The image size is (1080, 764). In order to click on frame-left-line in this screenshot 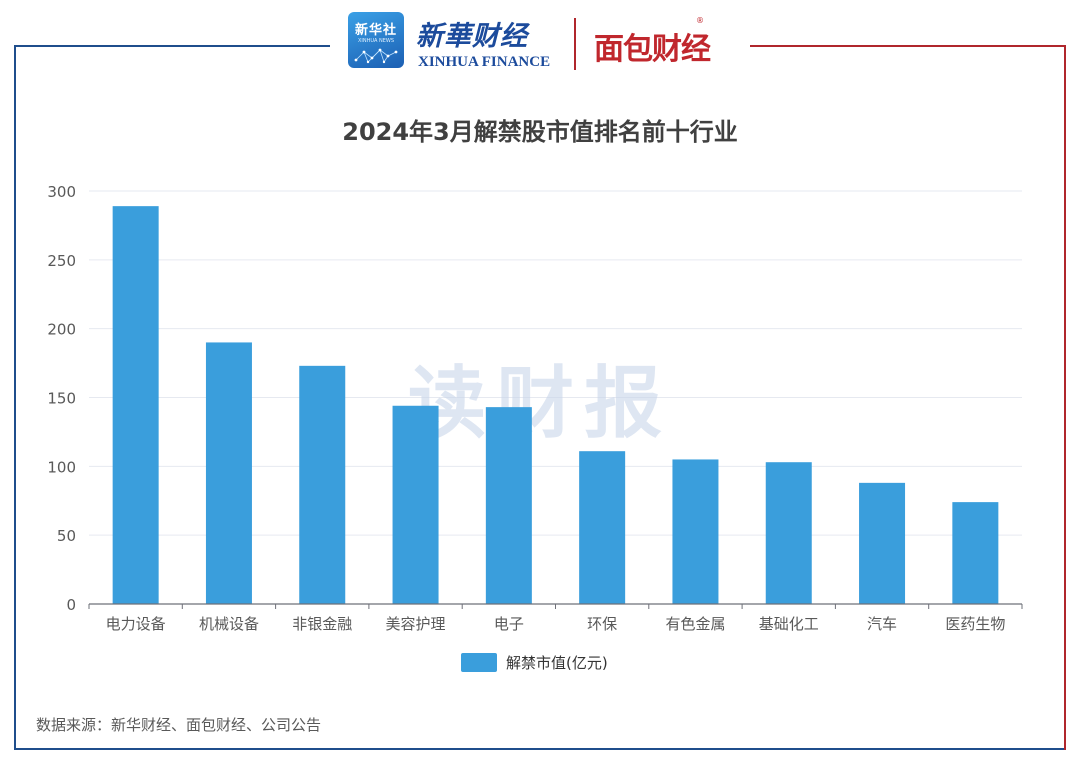, I will do `click(15, 397)`.